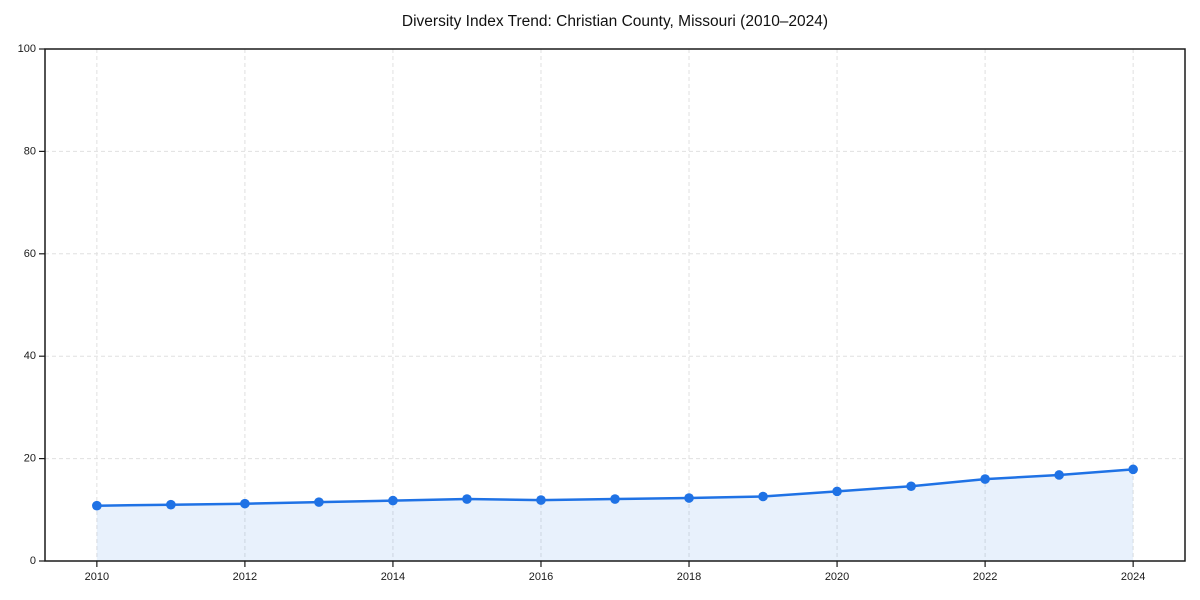 The height and width of the screenshot is (600, 1200). I want to click on x-tick-label: 2016, so click(541, 577).